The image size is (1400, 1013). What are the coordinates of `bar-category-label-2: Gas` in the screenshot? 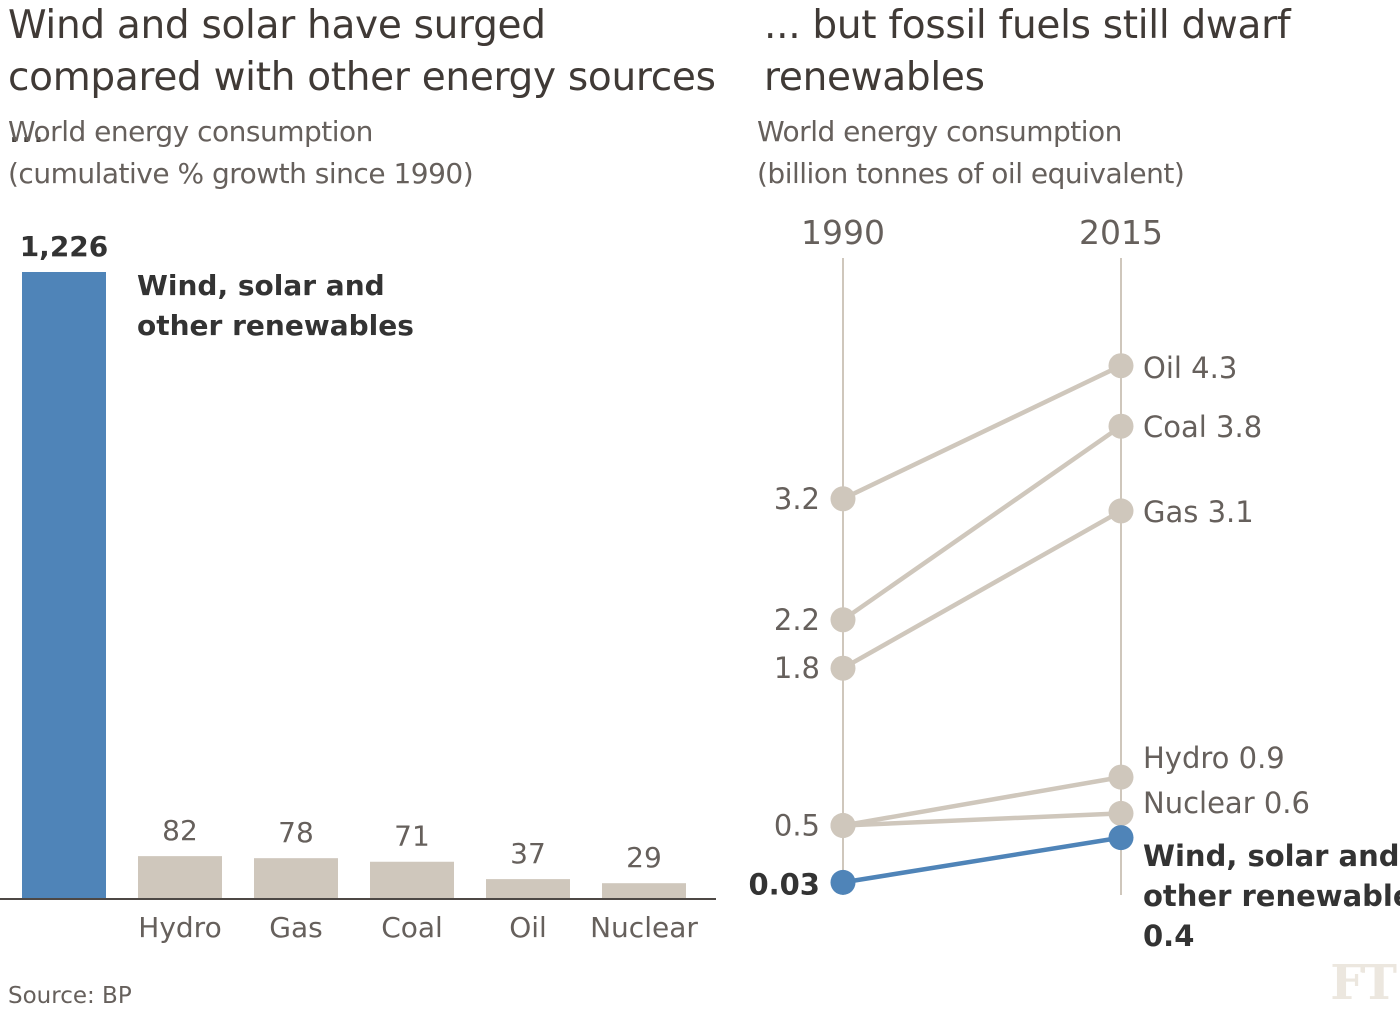 It's located at (295, 927).